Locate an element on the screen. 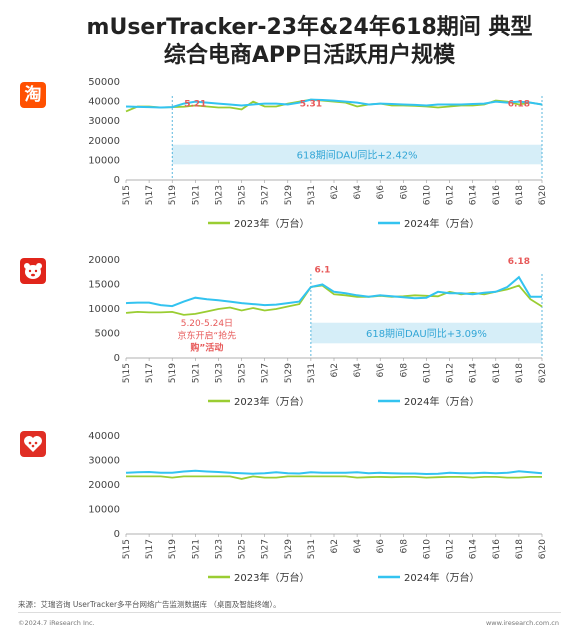 This screenshot has width=579, height=642. chart-title-line2: 综合电商APP日活跃用户规模 is located at coordinates (309, 55).